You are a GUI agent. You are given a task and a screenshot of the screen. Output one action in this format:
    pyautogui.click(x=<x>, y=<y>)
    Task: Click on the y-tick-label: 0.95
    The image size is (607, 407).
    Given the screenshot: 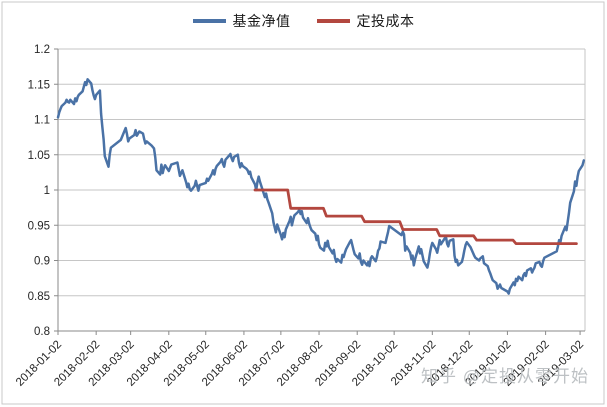 What is the action you would take?
    pyautogui.click(x=39, y=226)
    